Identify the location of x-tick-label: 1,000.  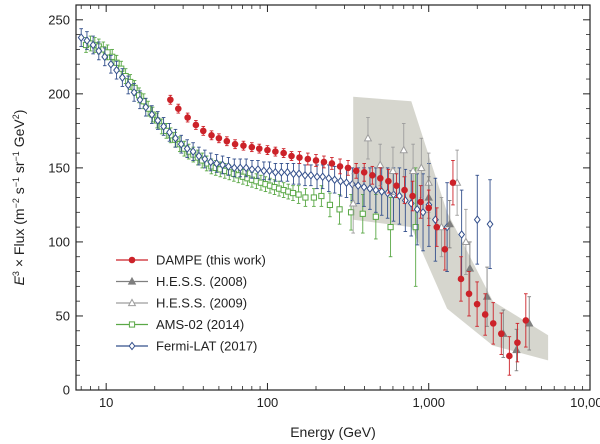
(428, 402).